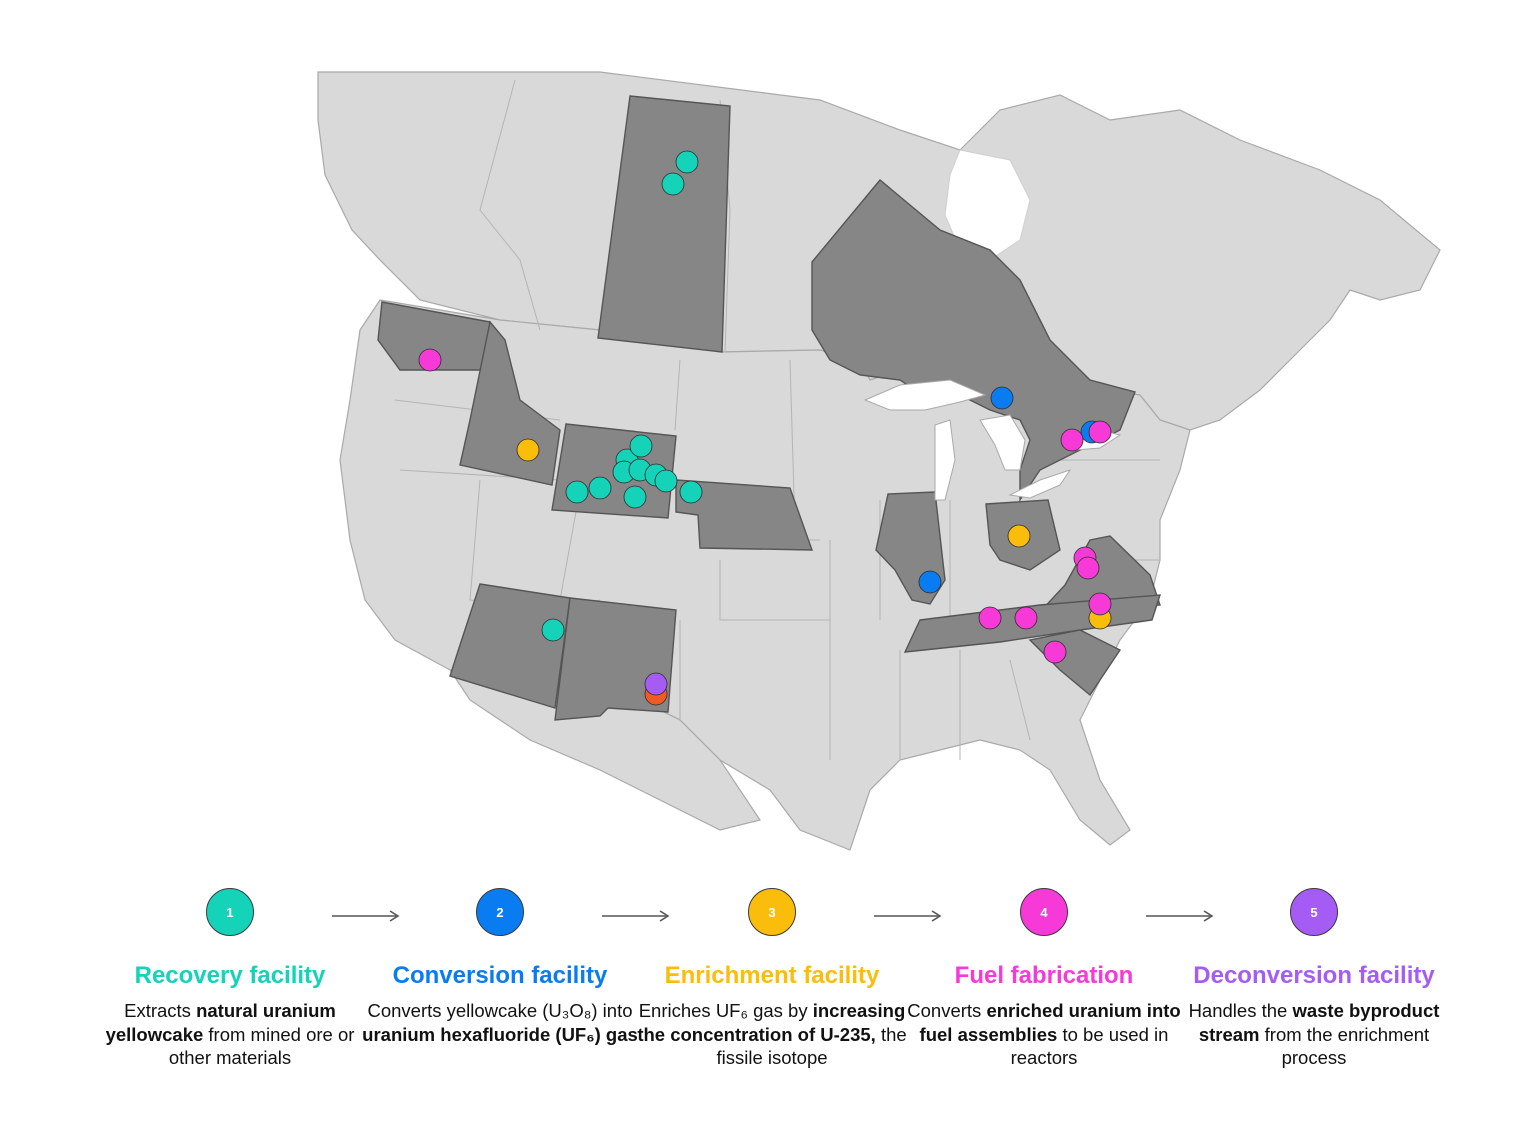 This screenshot has height=1147, width=1536. I want to click on step-title: Conversion facility, so click(500, 975).